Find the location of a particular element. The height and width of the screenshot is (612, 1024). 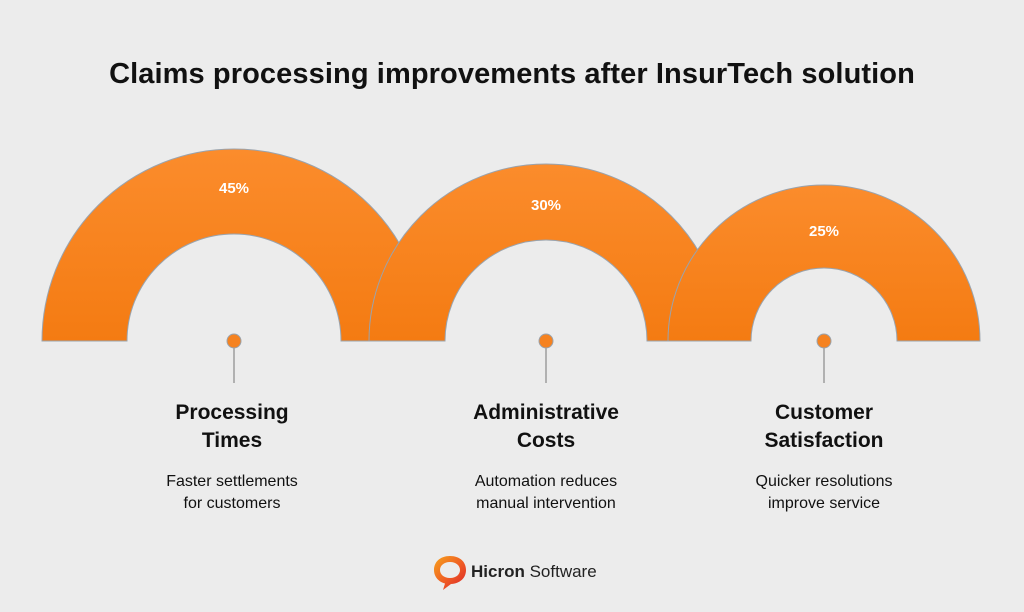

card-description-line1: Automation reduces is located at coordinates (546, 481).